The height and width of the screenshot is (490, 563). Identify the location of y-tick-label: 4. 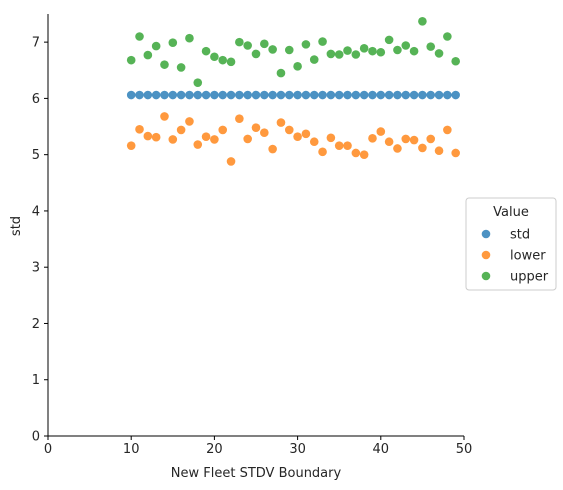
(36, 211).